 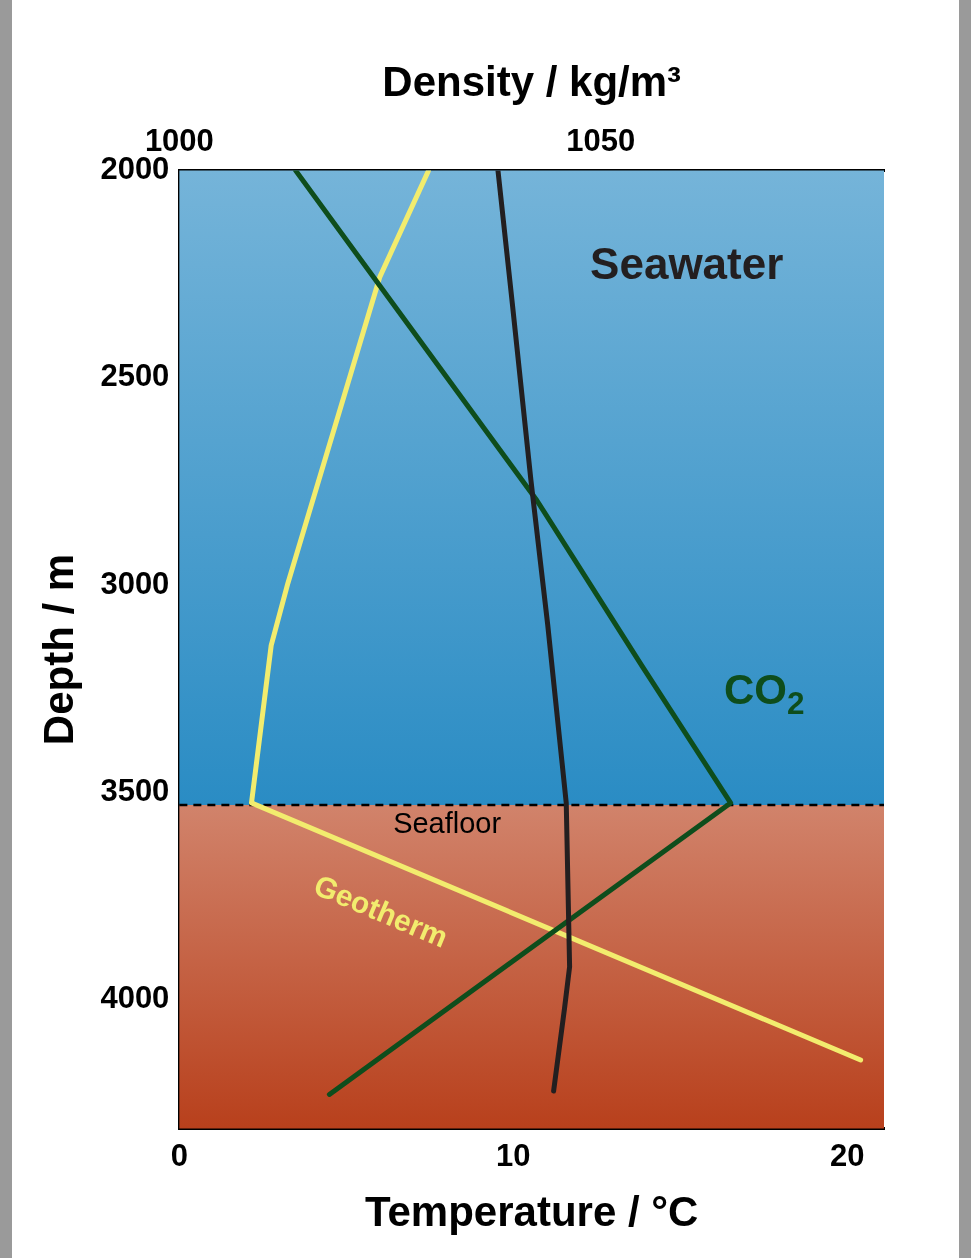 What do you see at coordinates (135, 376) in the screenshot?
I see `y-tick-label: 2500` at bounding box center [135, 376].